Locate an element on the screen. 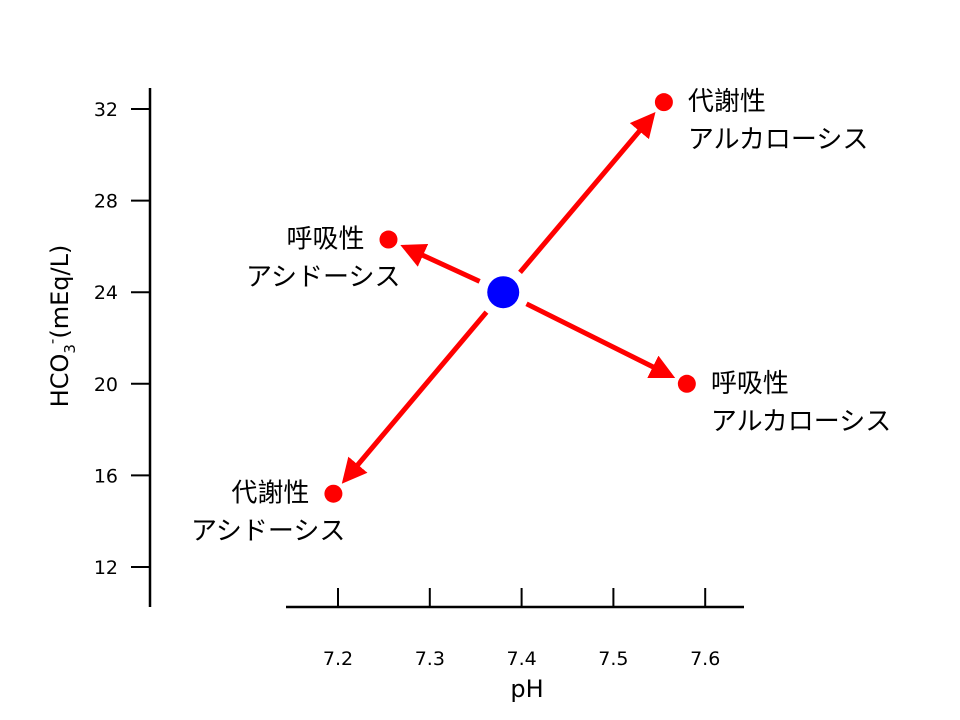 The width and height of the screenshot is (960, 720). x-tick-label: 7.5 is located at coordinates (613, 659).